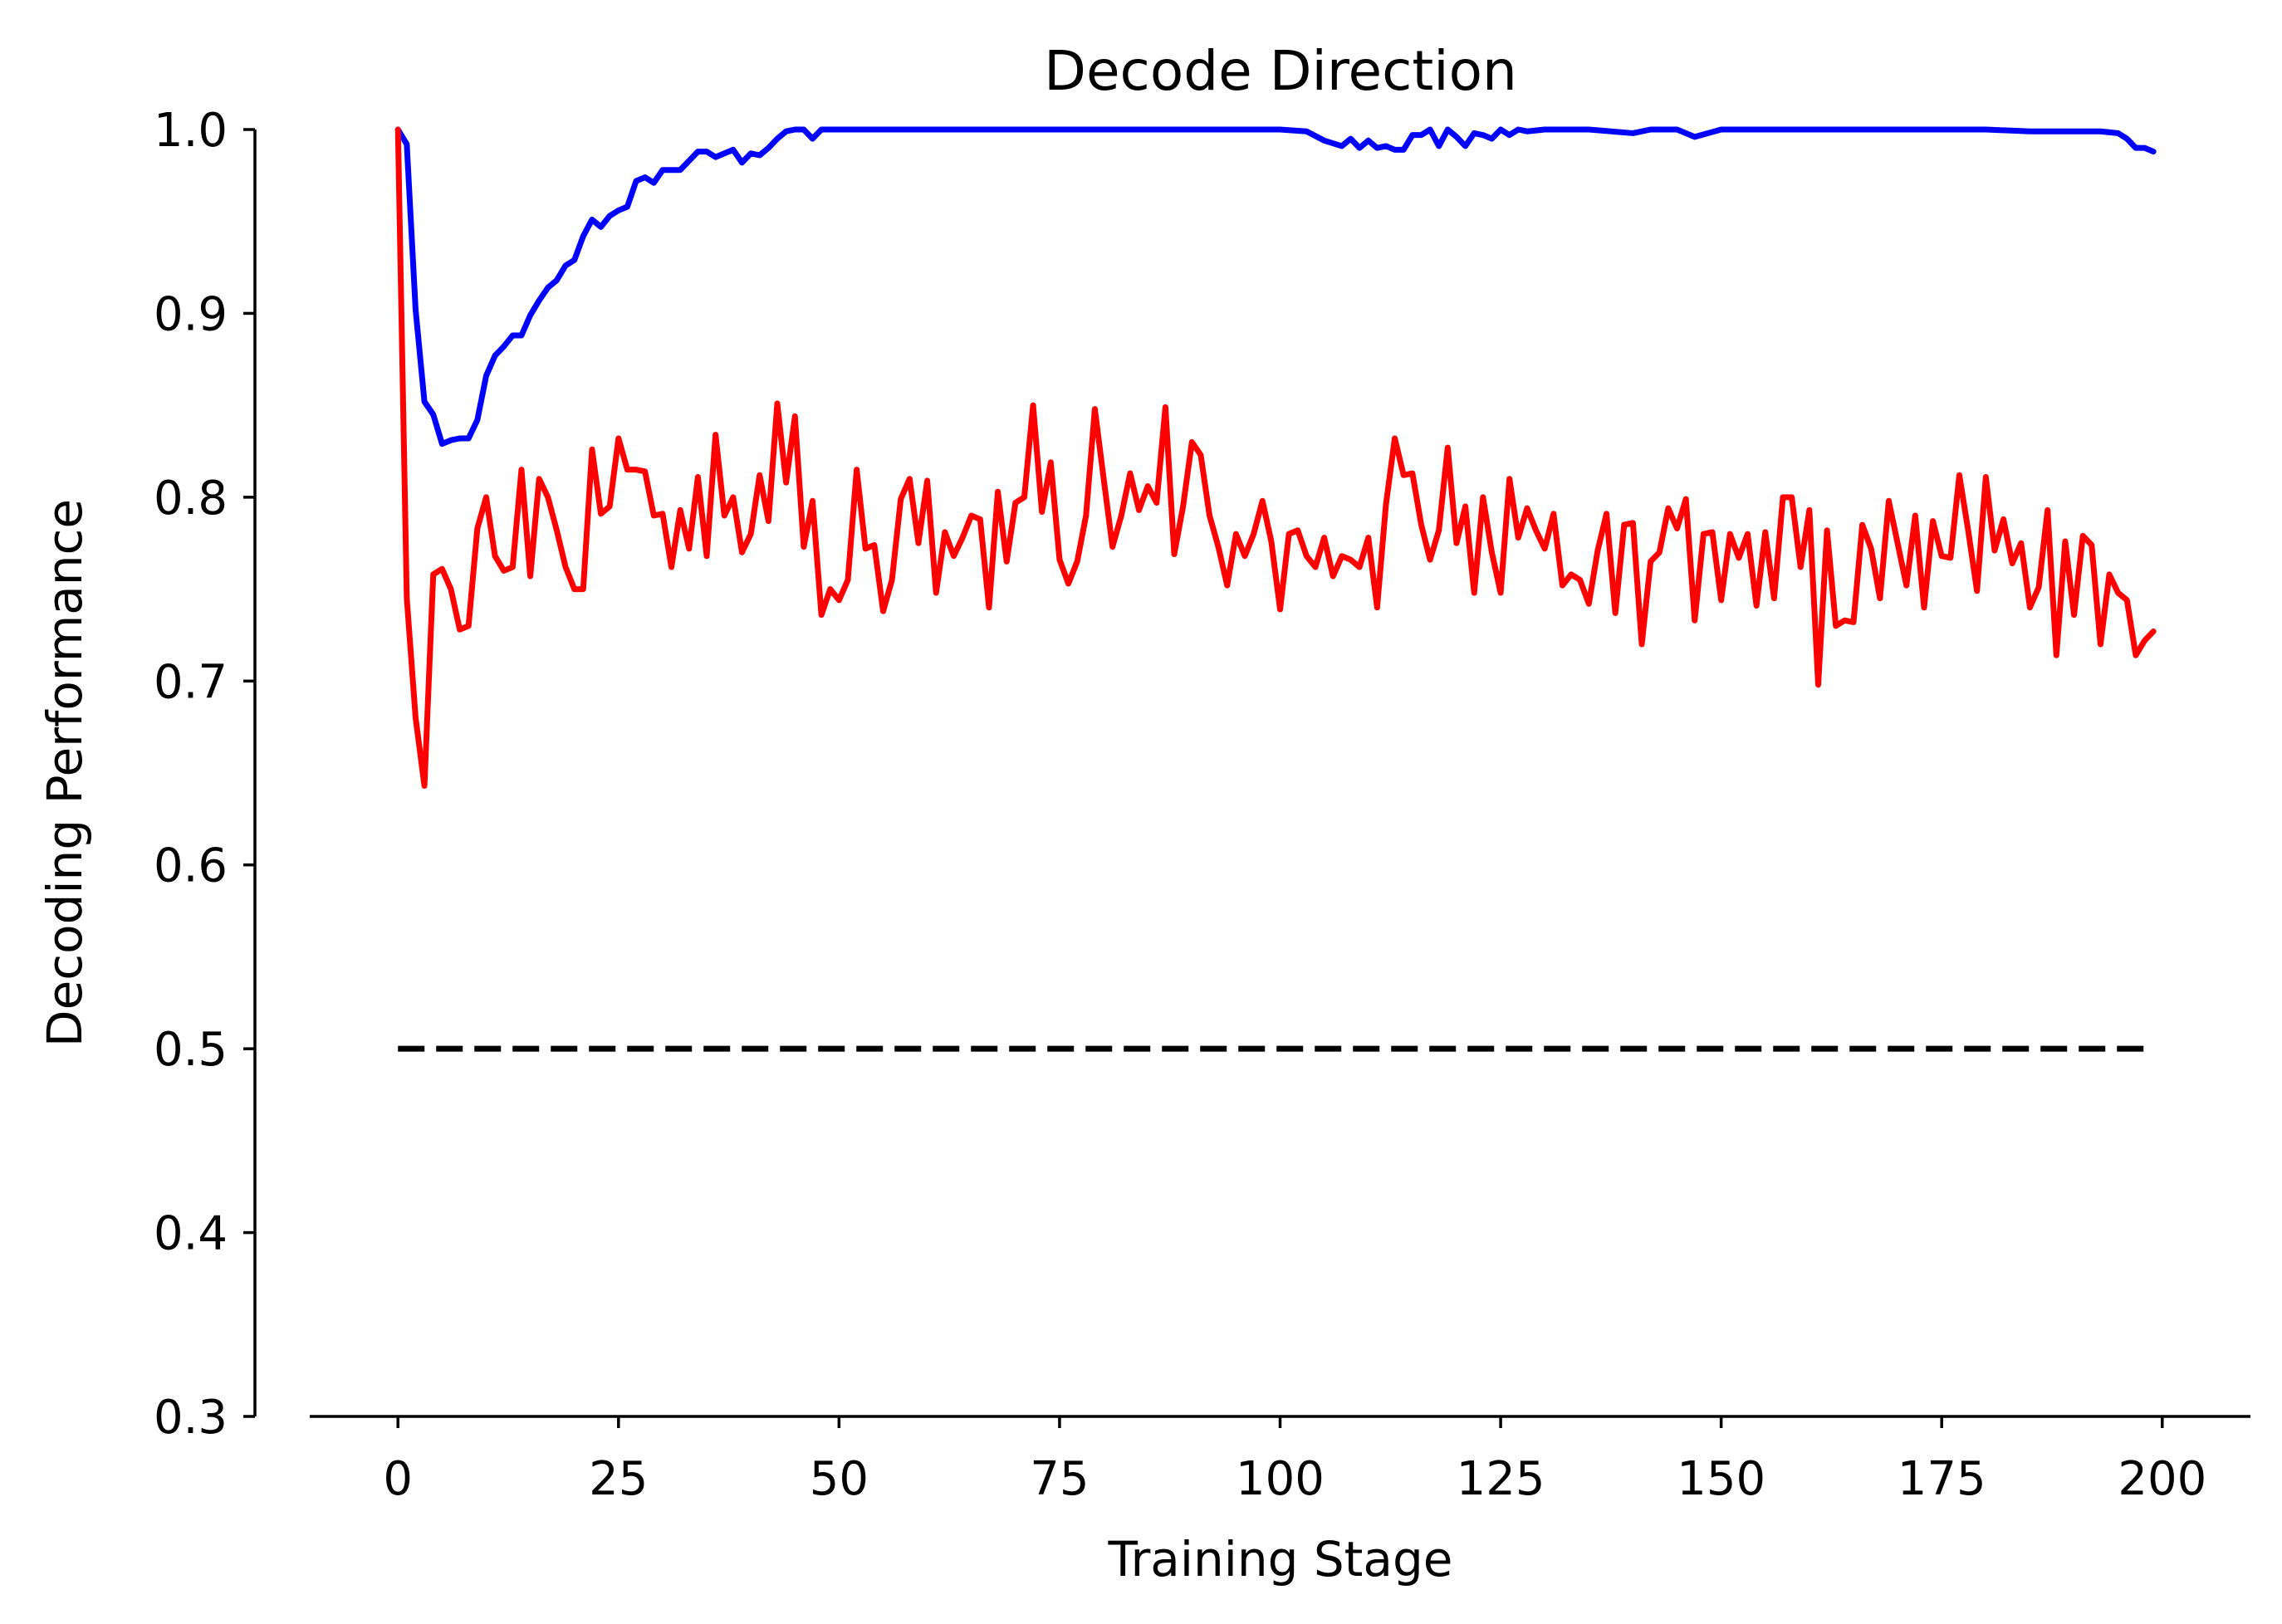  Describe the element at coordinates (1059, 1479) in the screenshot. I see `x-tick-label: 75` at that location.